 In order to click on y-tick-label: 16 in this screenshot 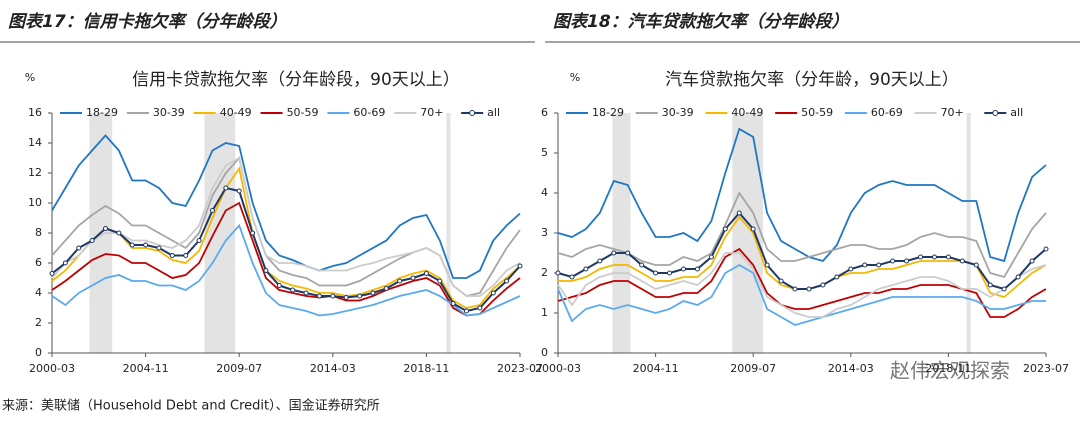, I will do `click(35, 112)`.